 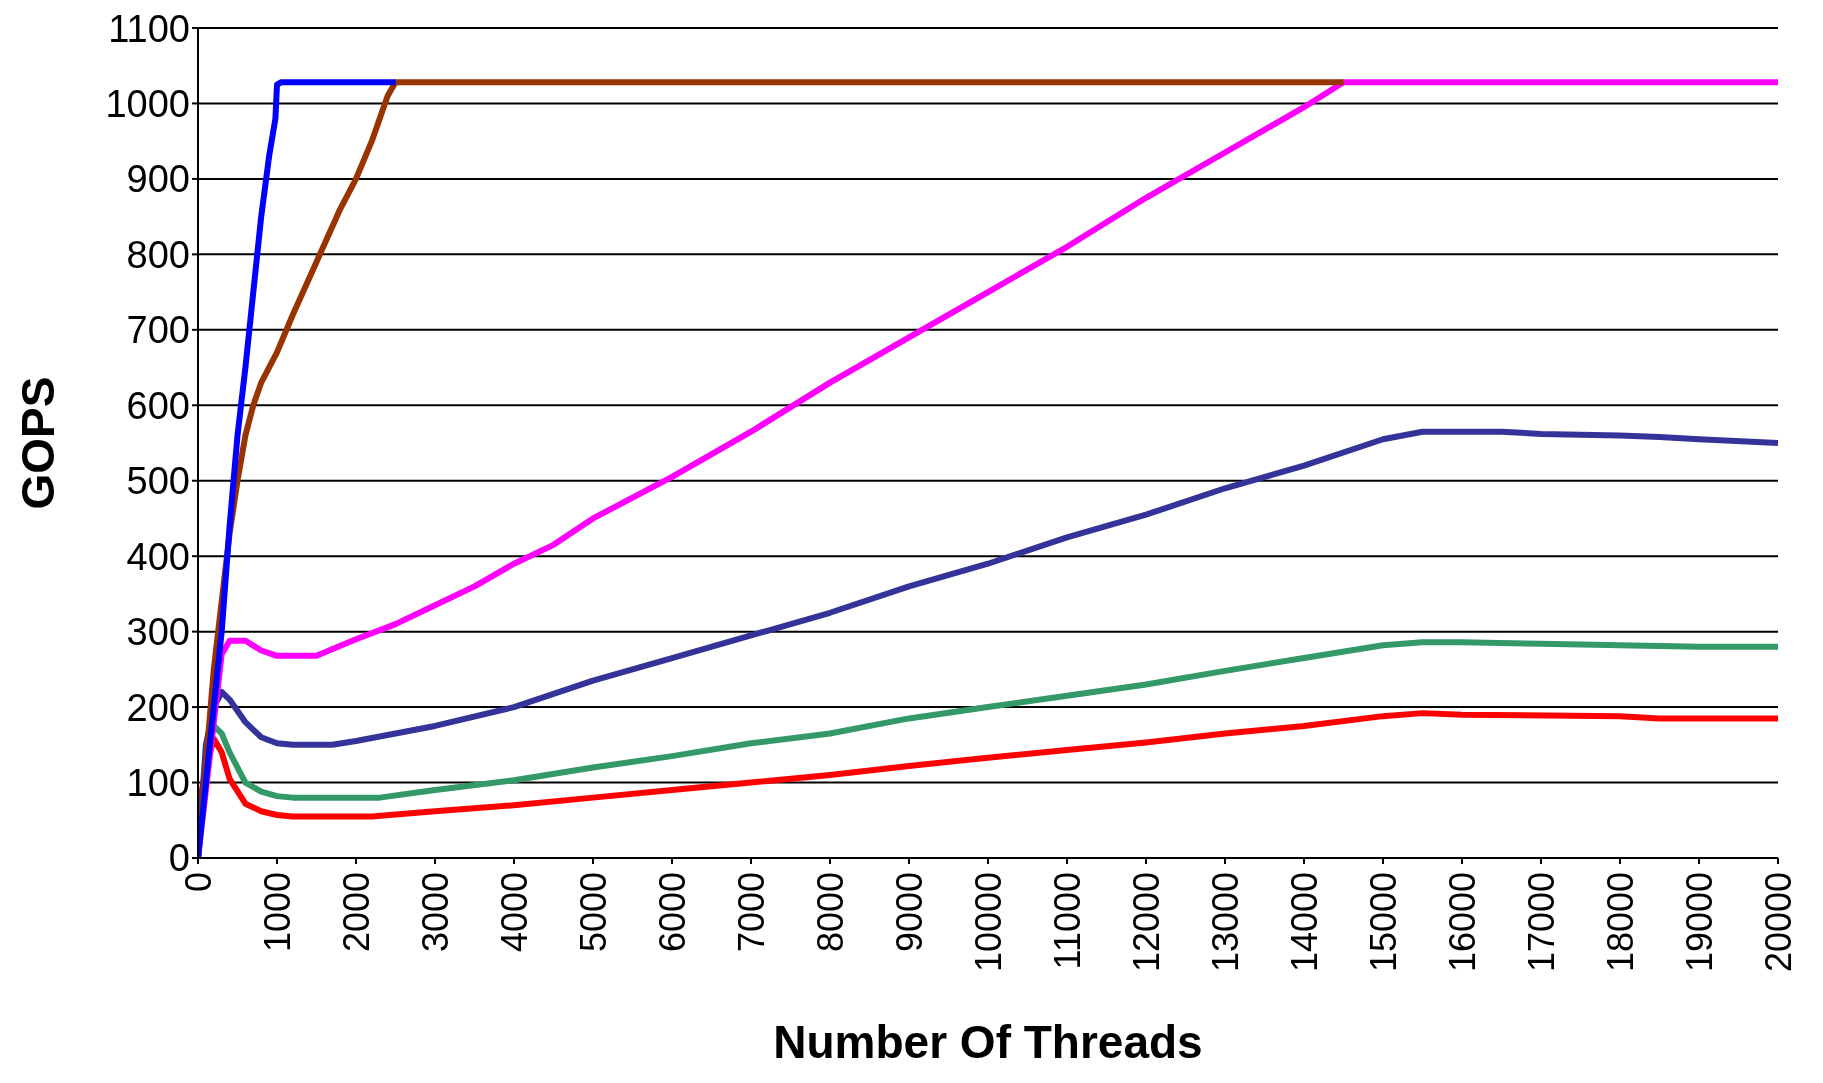 I want to click on x-tick-label: 18000, so click(x=1620, y=922).